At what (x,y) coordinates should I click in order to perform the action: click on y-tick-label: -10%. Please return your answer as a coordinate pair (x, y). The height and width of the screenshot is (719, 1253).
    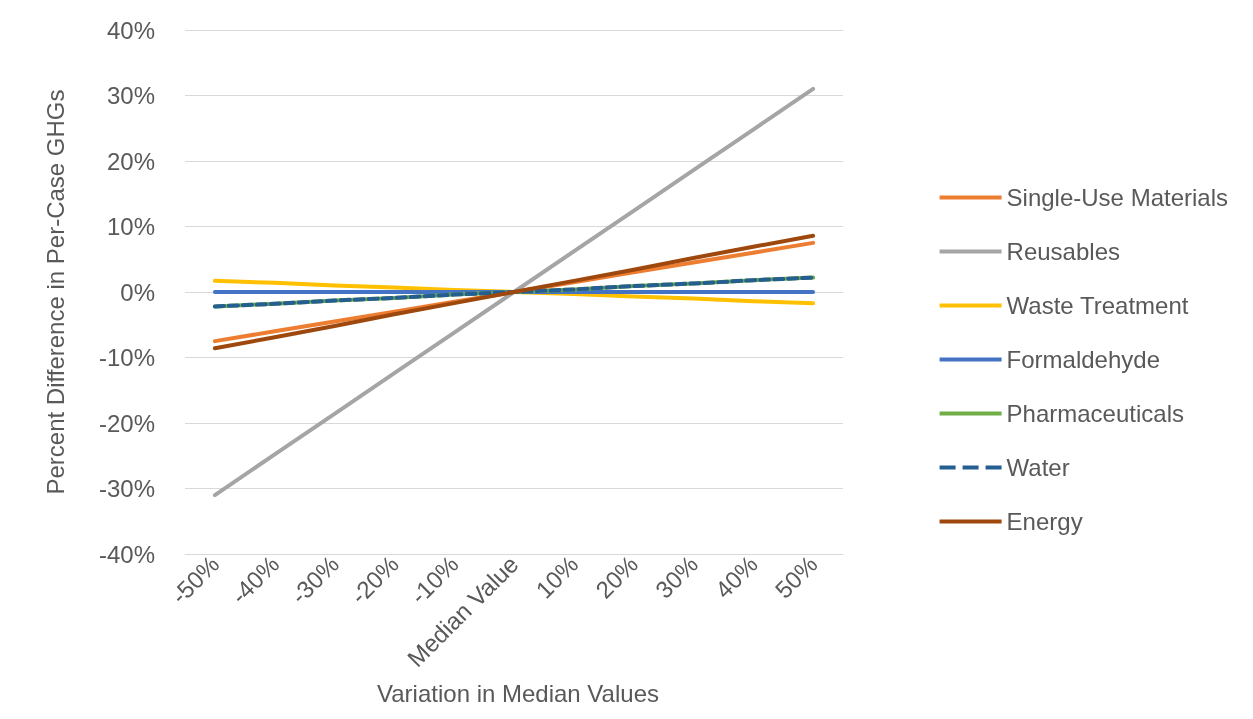
    Looking at the image, I should click on (126, 357).